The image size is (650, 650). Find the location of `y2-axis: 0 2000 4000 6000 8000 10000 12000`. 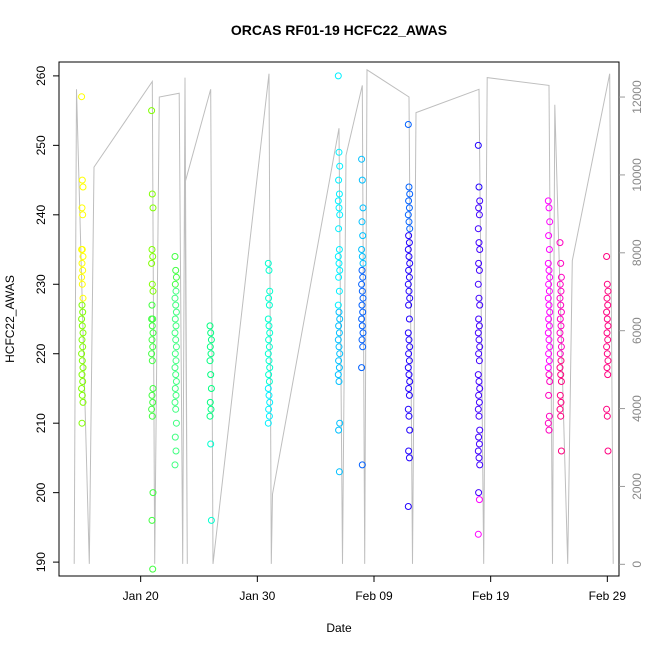

y2-axis: 0 2000 4000 6000 8000 10000 12000 is located at coordinates (631, 324).